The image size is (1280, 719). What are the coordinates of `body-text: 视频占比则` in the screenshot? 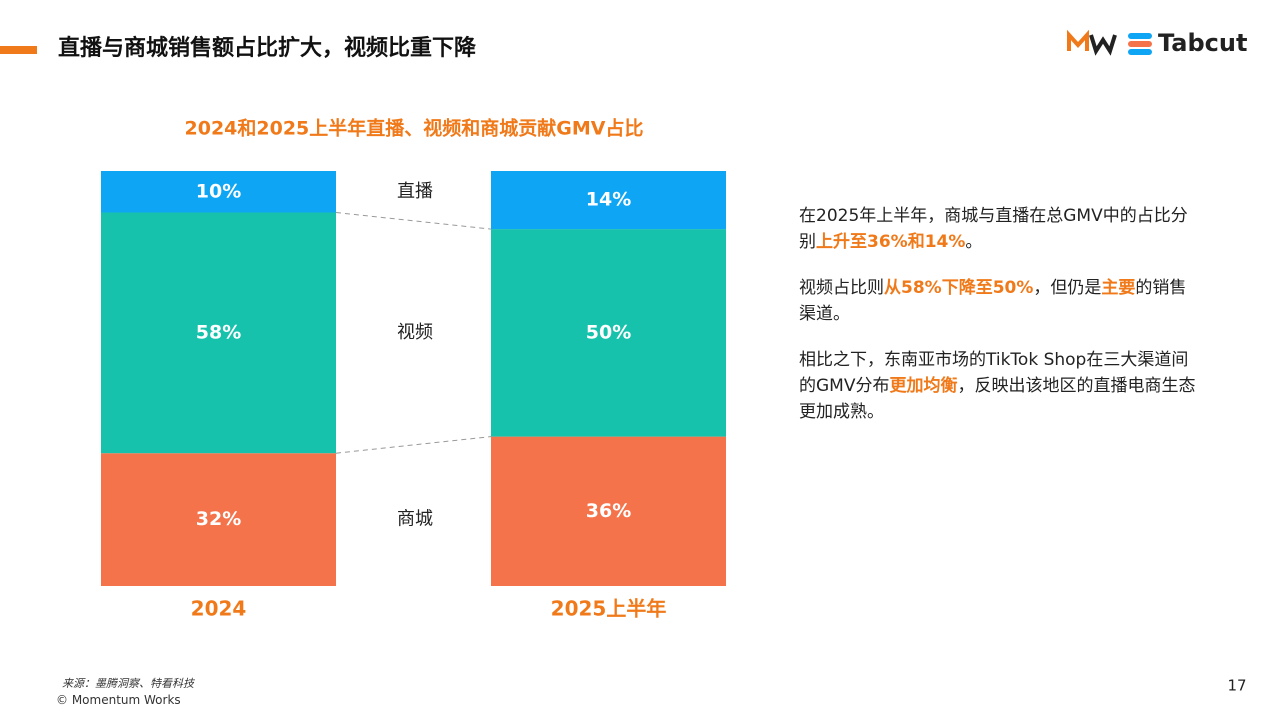 It's located at (841, 288).